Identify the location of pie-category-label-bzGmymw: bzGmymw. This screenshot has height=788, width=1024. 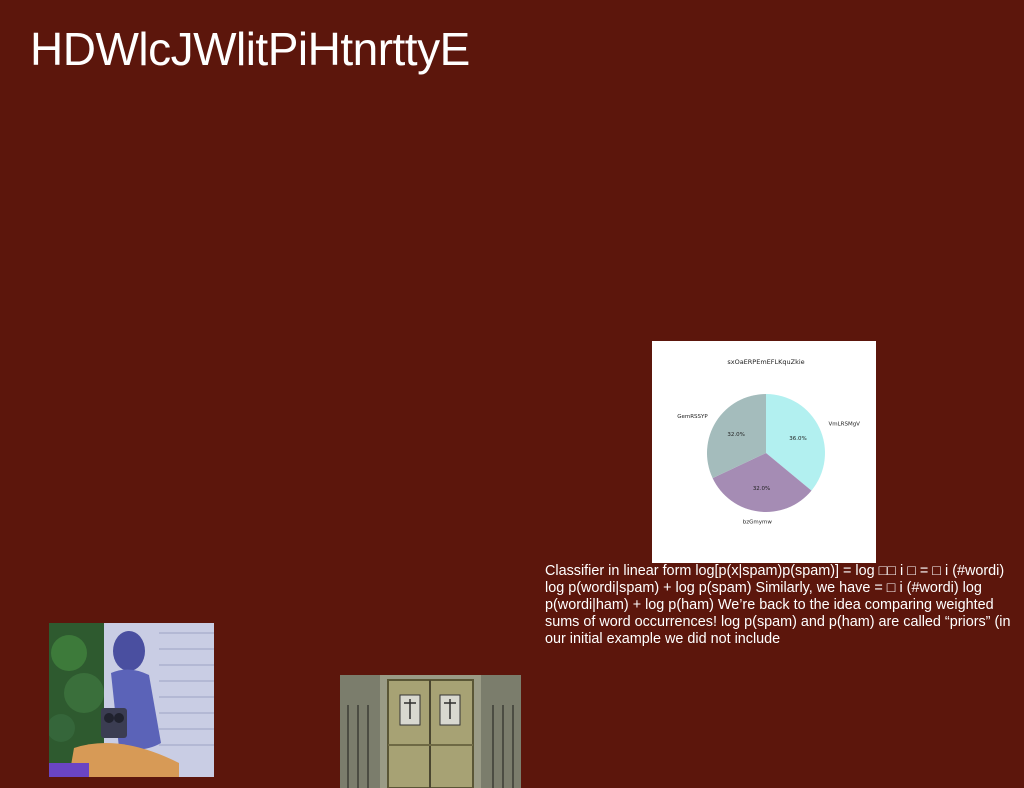
(758, 522).